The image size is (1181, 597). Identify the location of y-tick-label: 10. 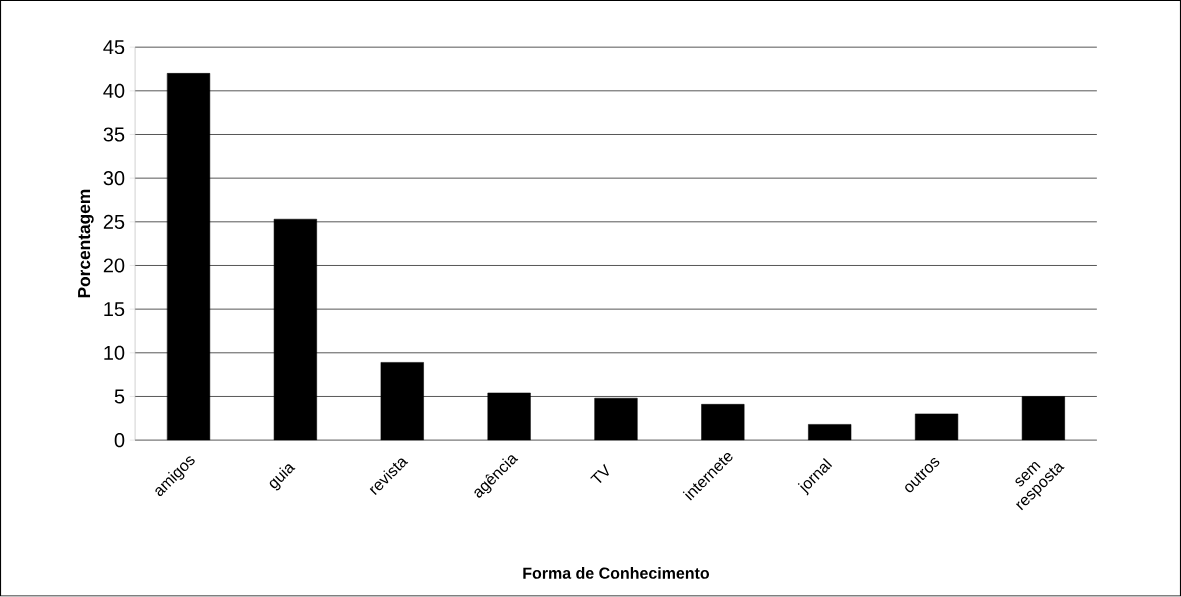
(114, 353).